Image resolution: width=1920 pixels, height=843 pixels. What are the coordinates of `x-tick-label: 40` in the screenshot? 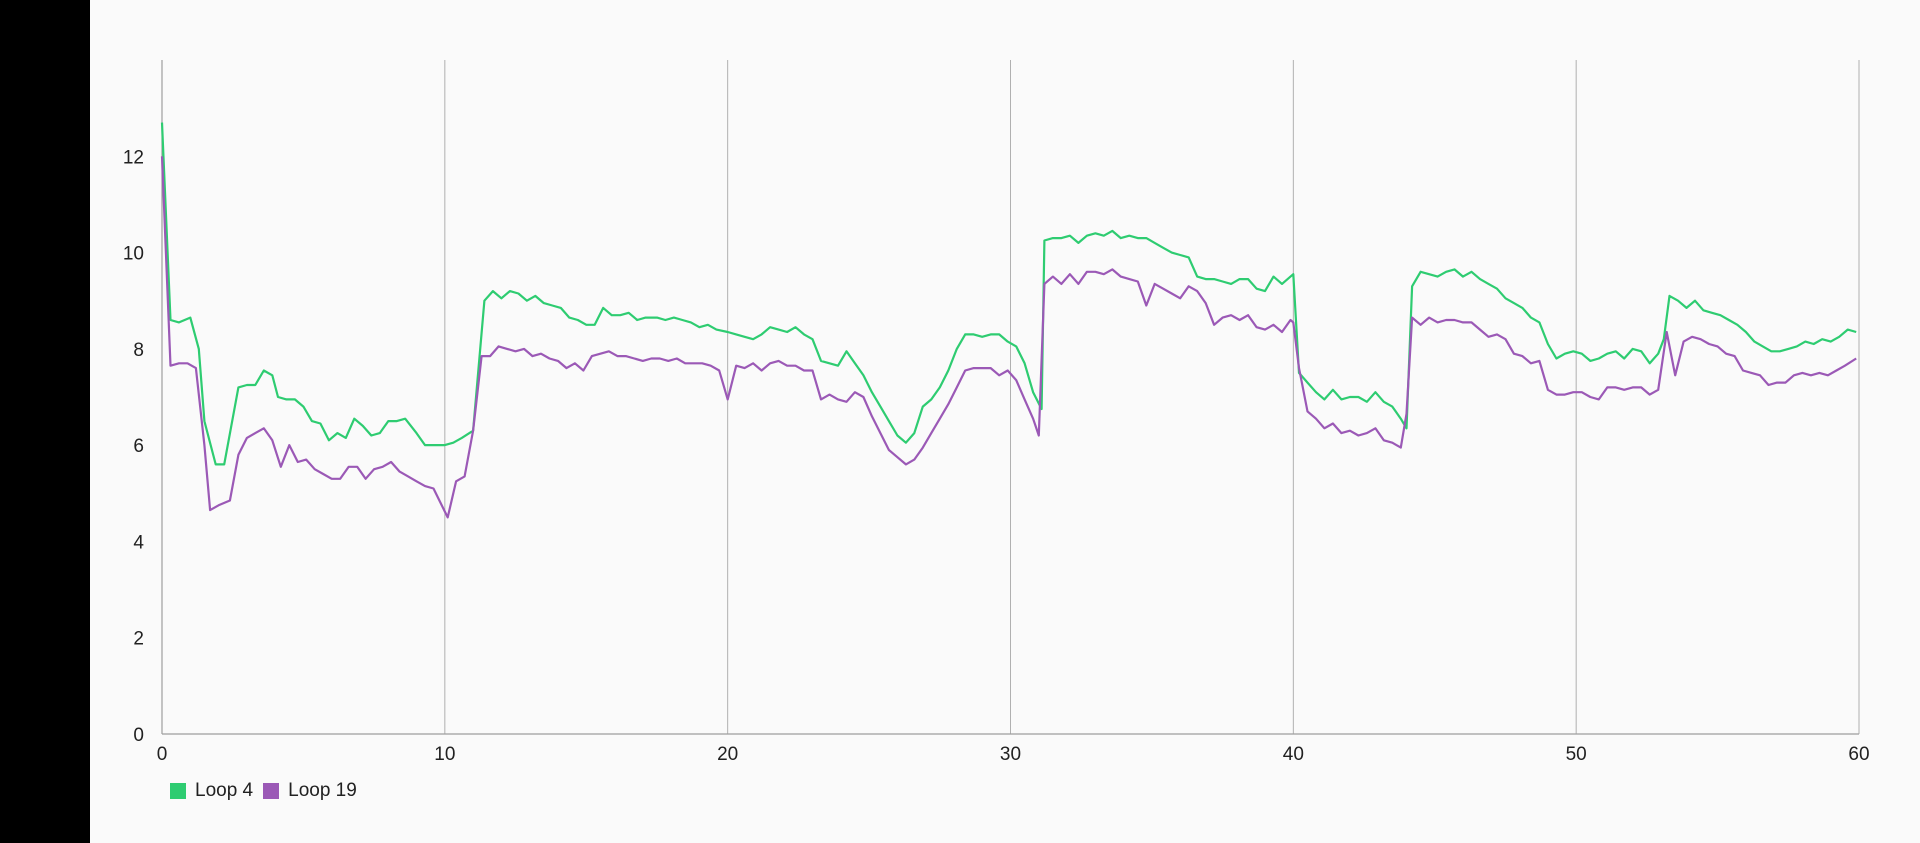 It's located at (1293, 754).